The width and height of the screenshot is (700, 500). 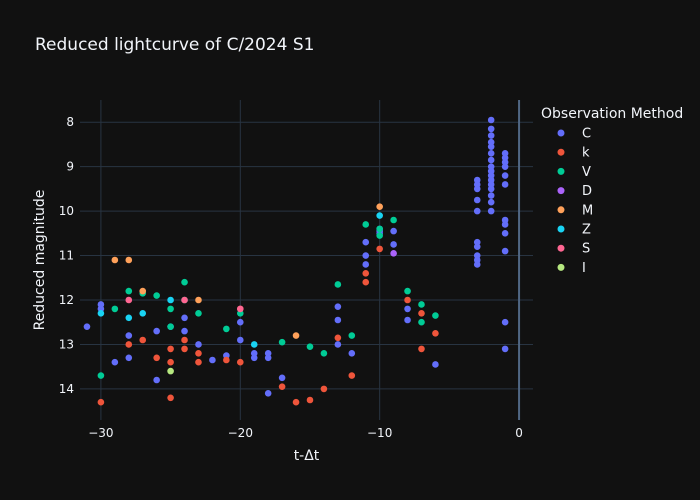 What do you see at coordinates (571, 268) in the screenshot?
I see `legend-item-I: I` at bounding box center [571, 268].